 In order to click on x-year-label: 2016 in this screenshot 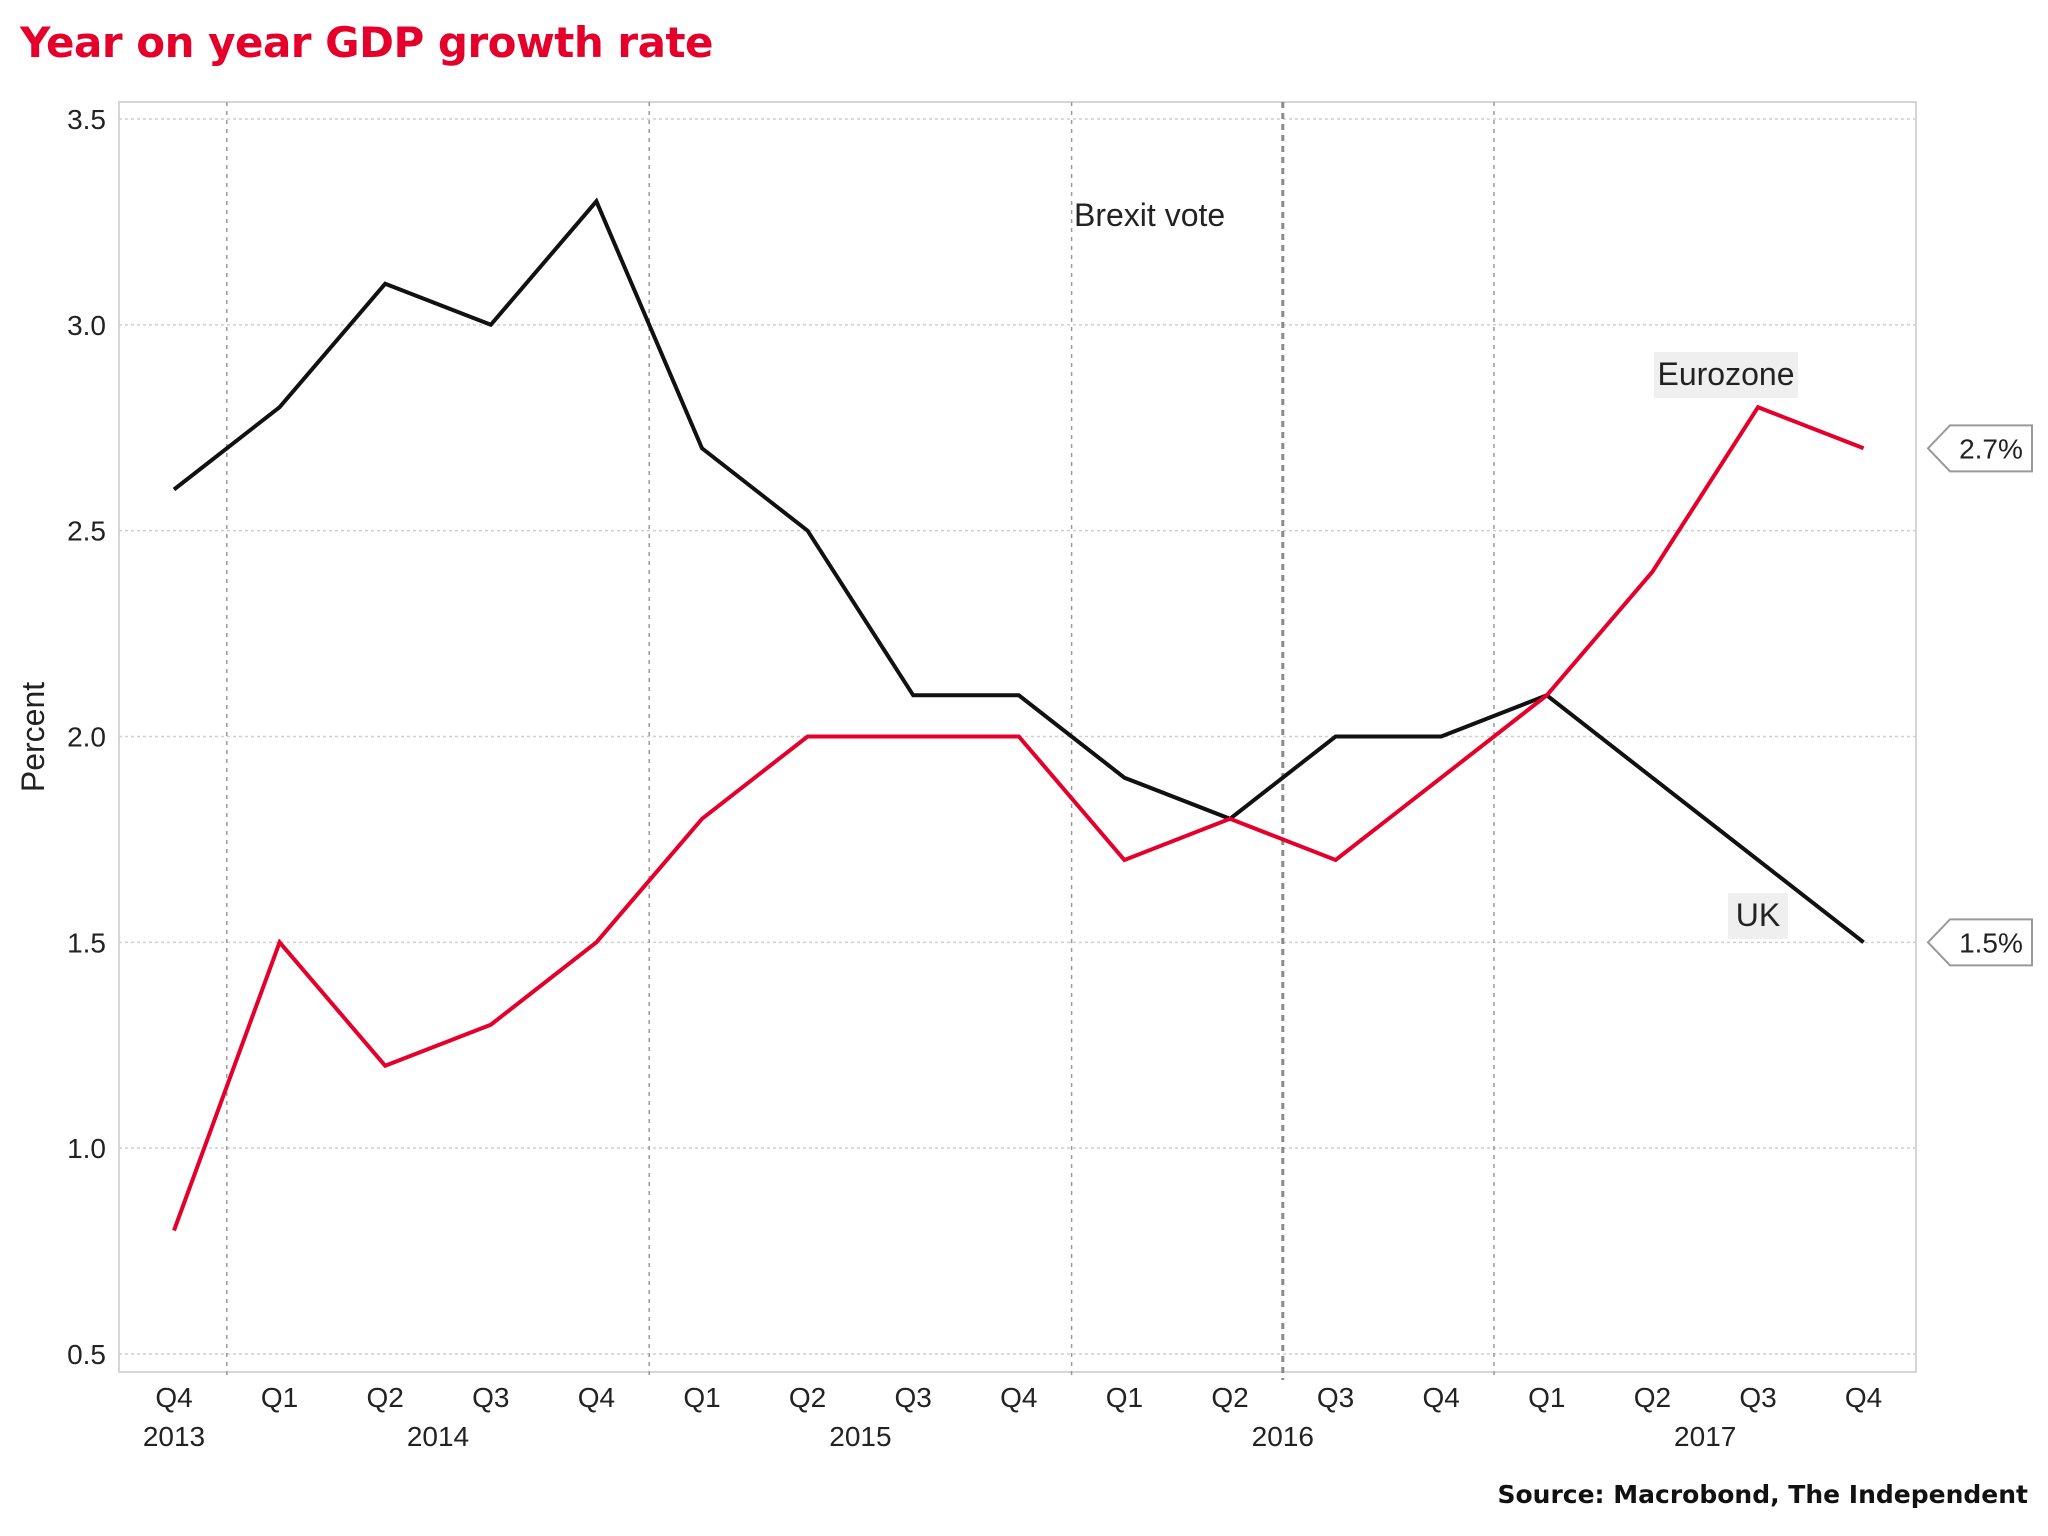, I will do `click(1283, 1436)`.